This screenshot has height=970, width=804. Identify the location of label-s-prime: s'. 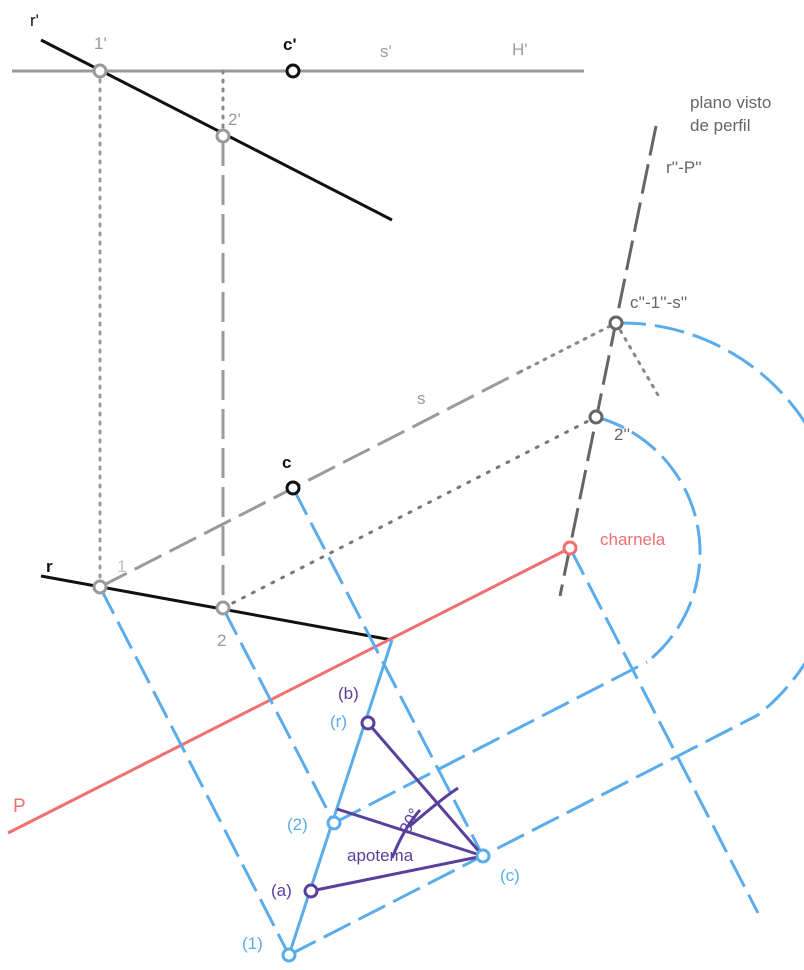
(386, 51).